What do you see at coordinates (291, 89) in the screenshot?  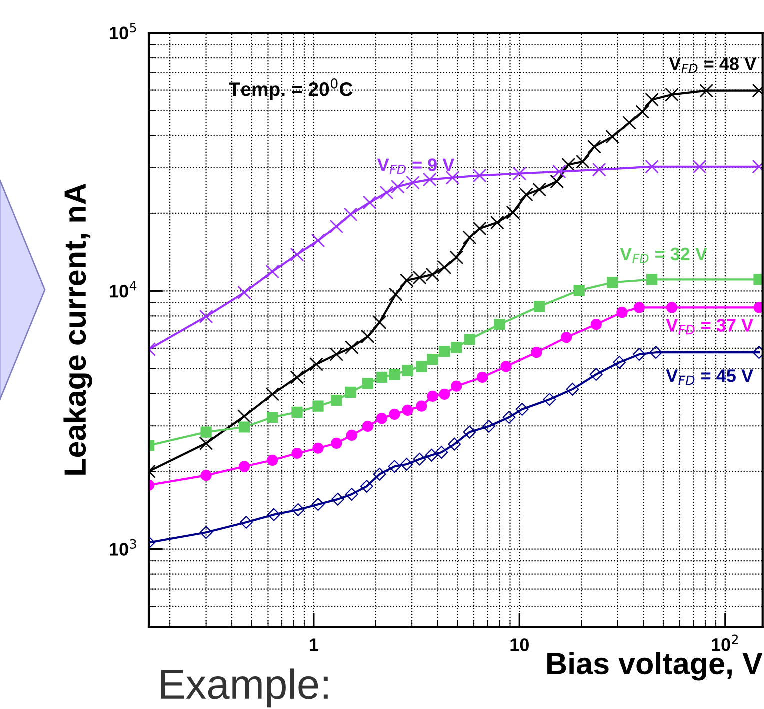 I see `annotation: Temp. = 20$^{0}$C` at bounding box center [291, 89].